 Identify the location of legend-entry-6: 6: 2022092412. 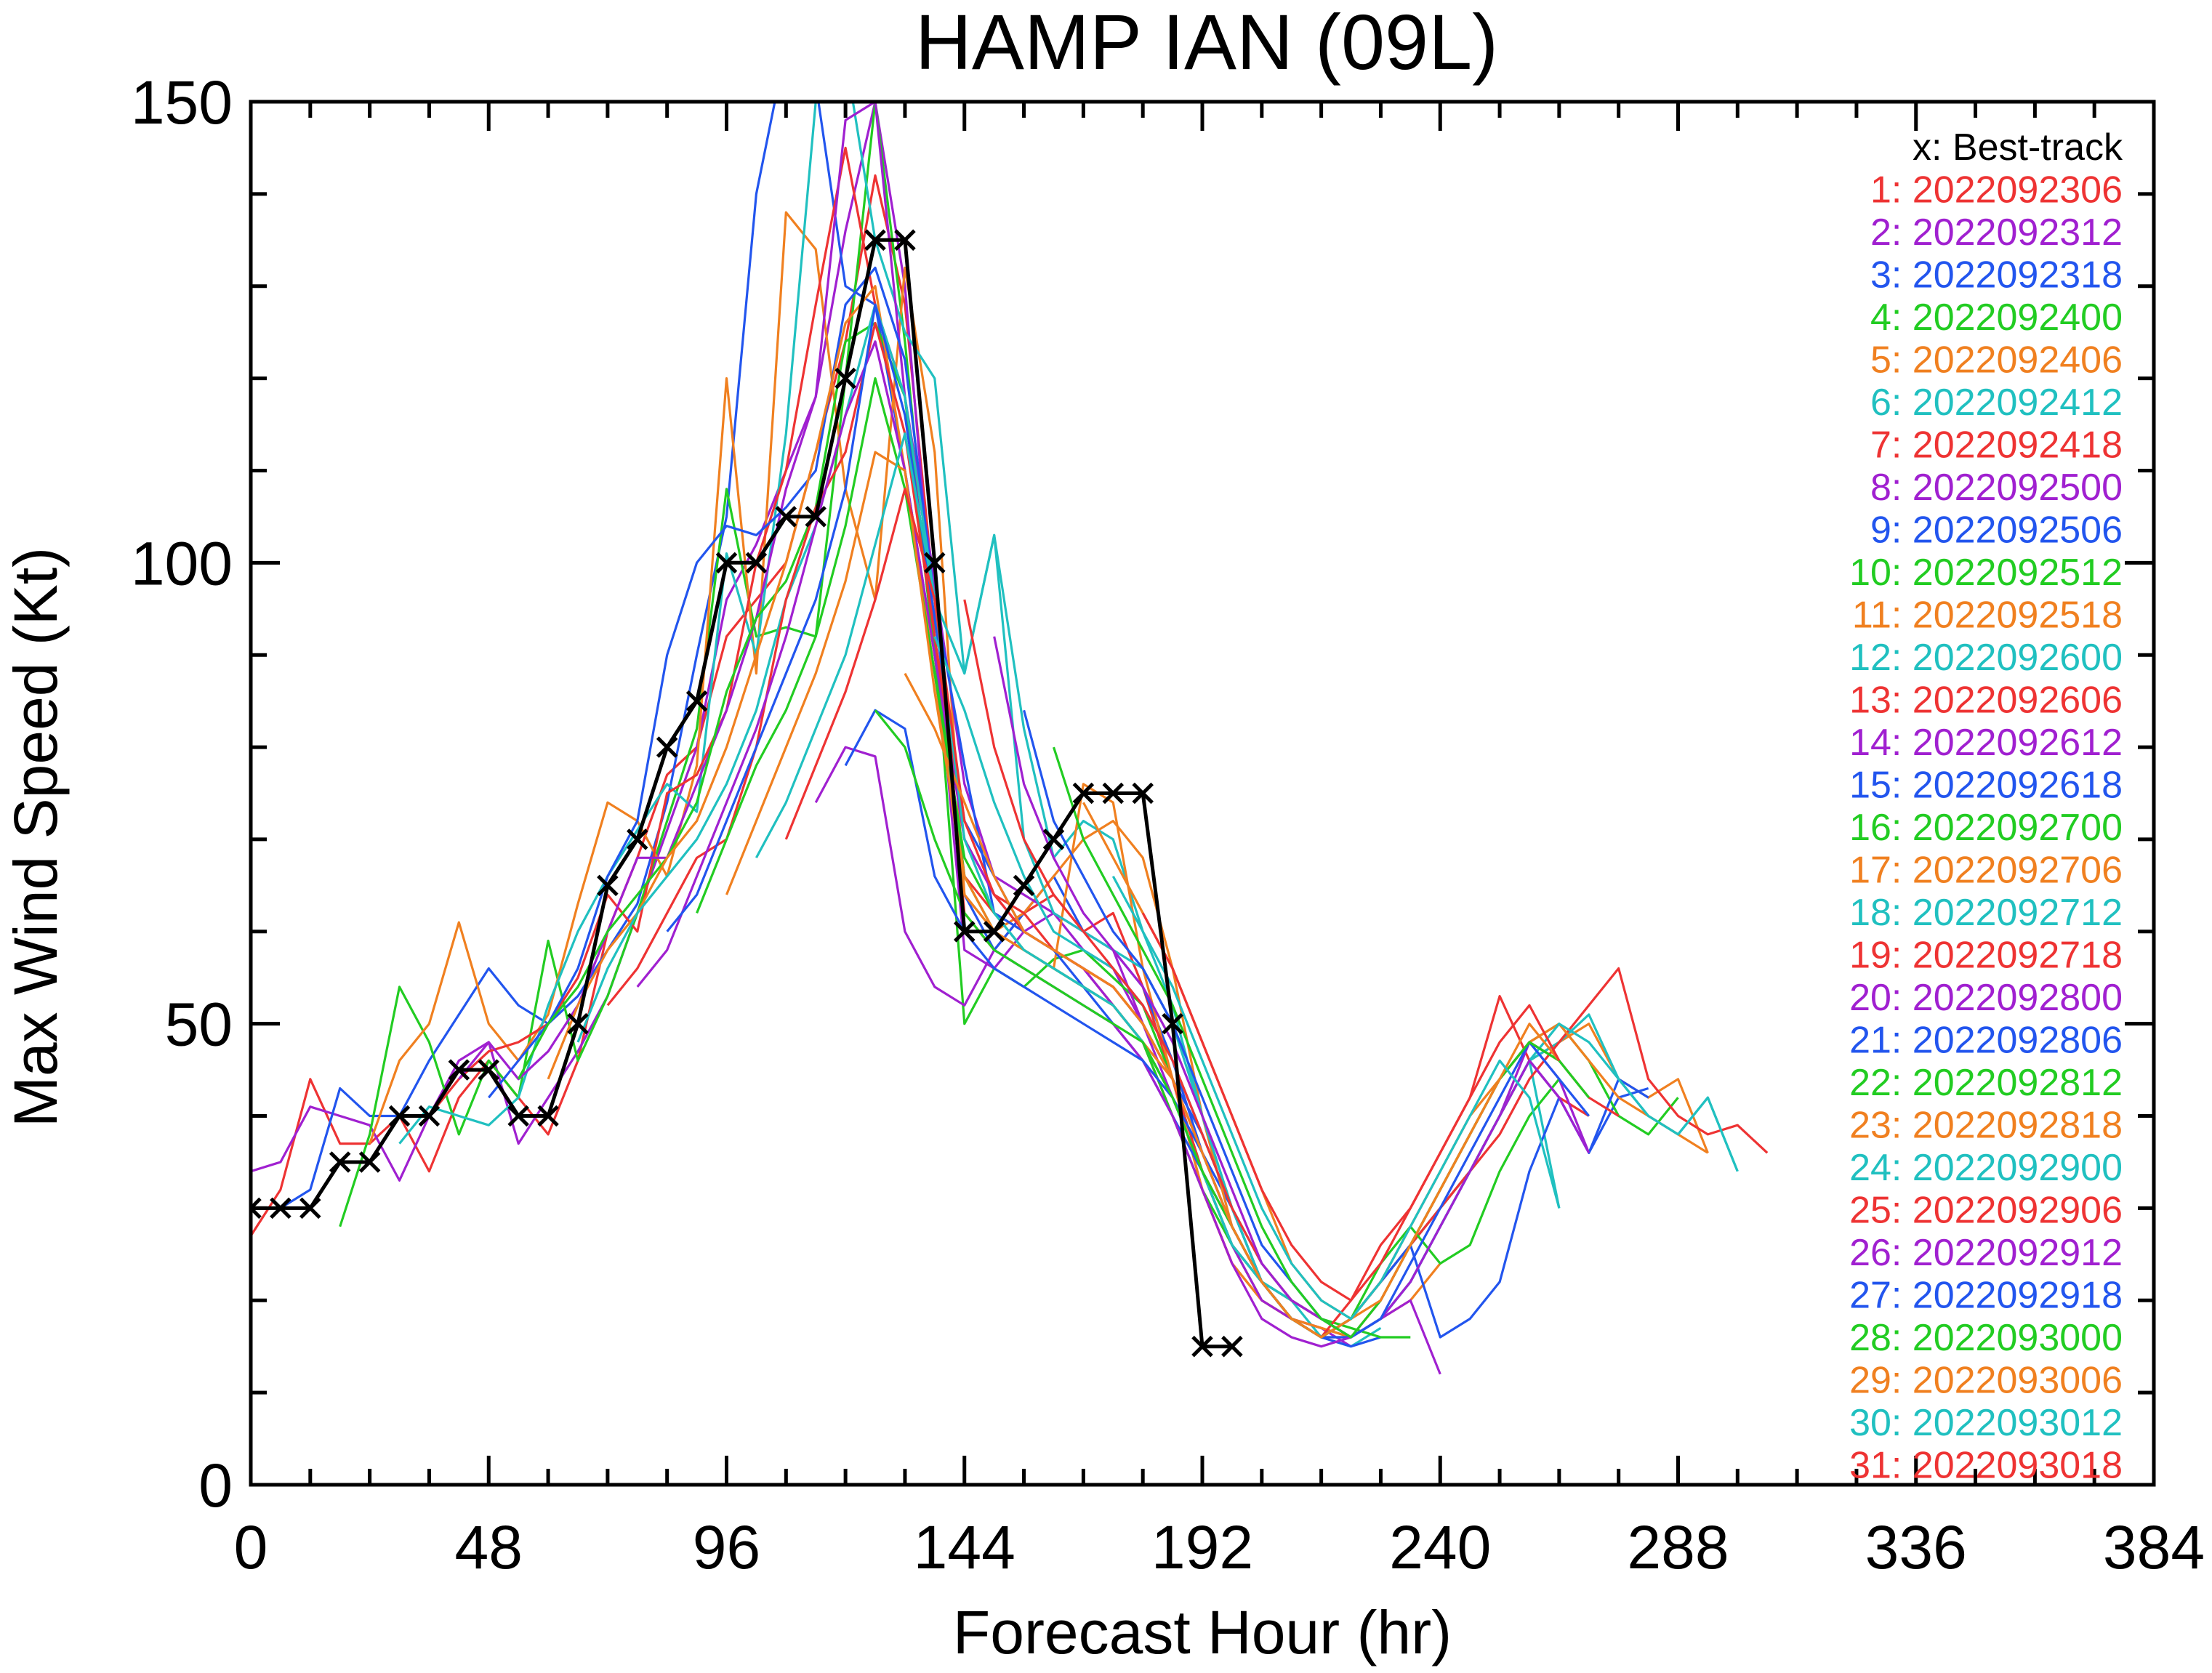
(1996, 403).